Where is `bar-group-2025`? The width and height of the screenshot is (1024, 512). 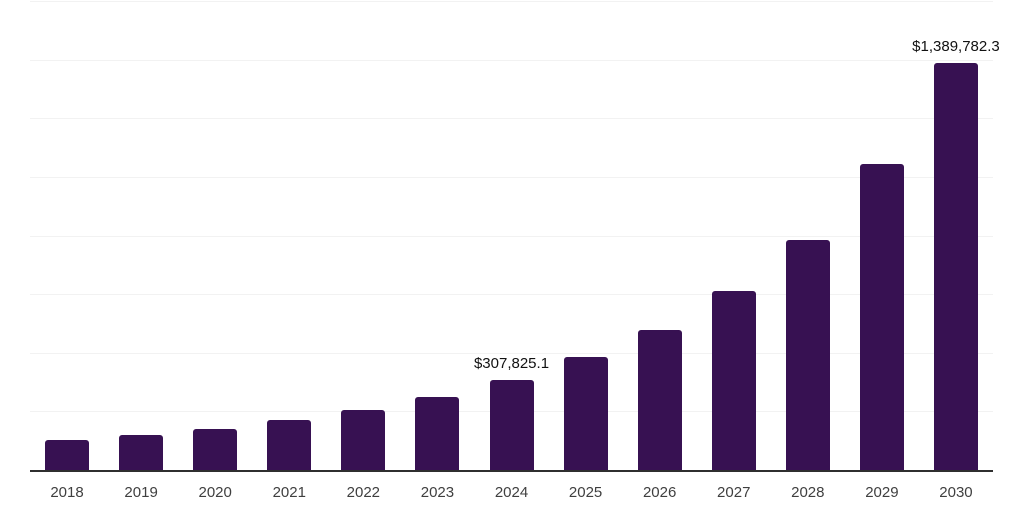 bar-group-2025 is located at coordinates (586, 235).